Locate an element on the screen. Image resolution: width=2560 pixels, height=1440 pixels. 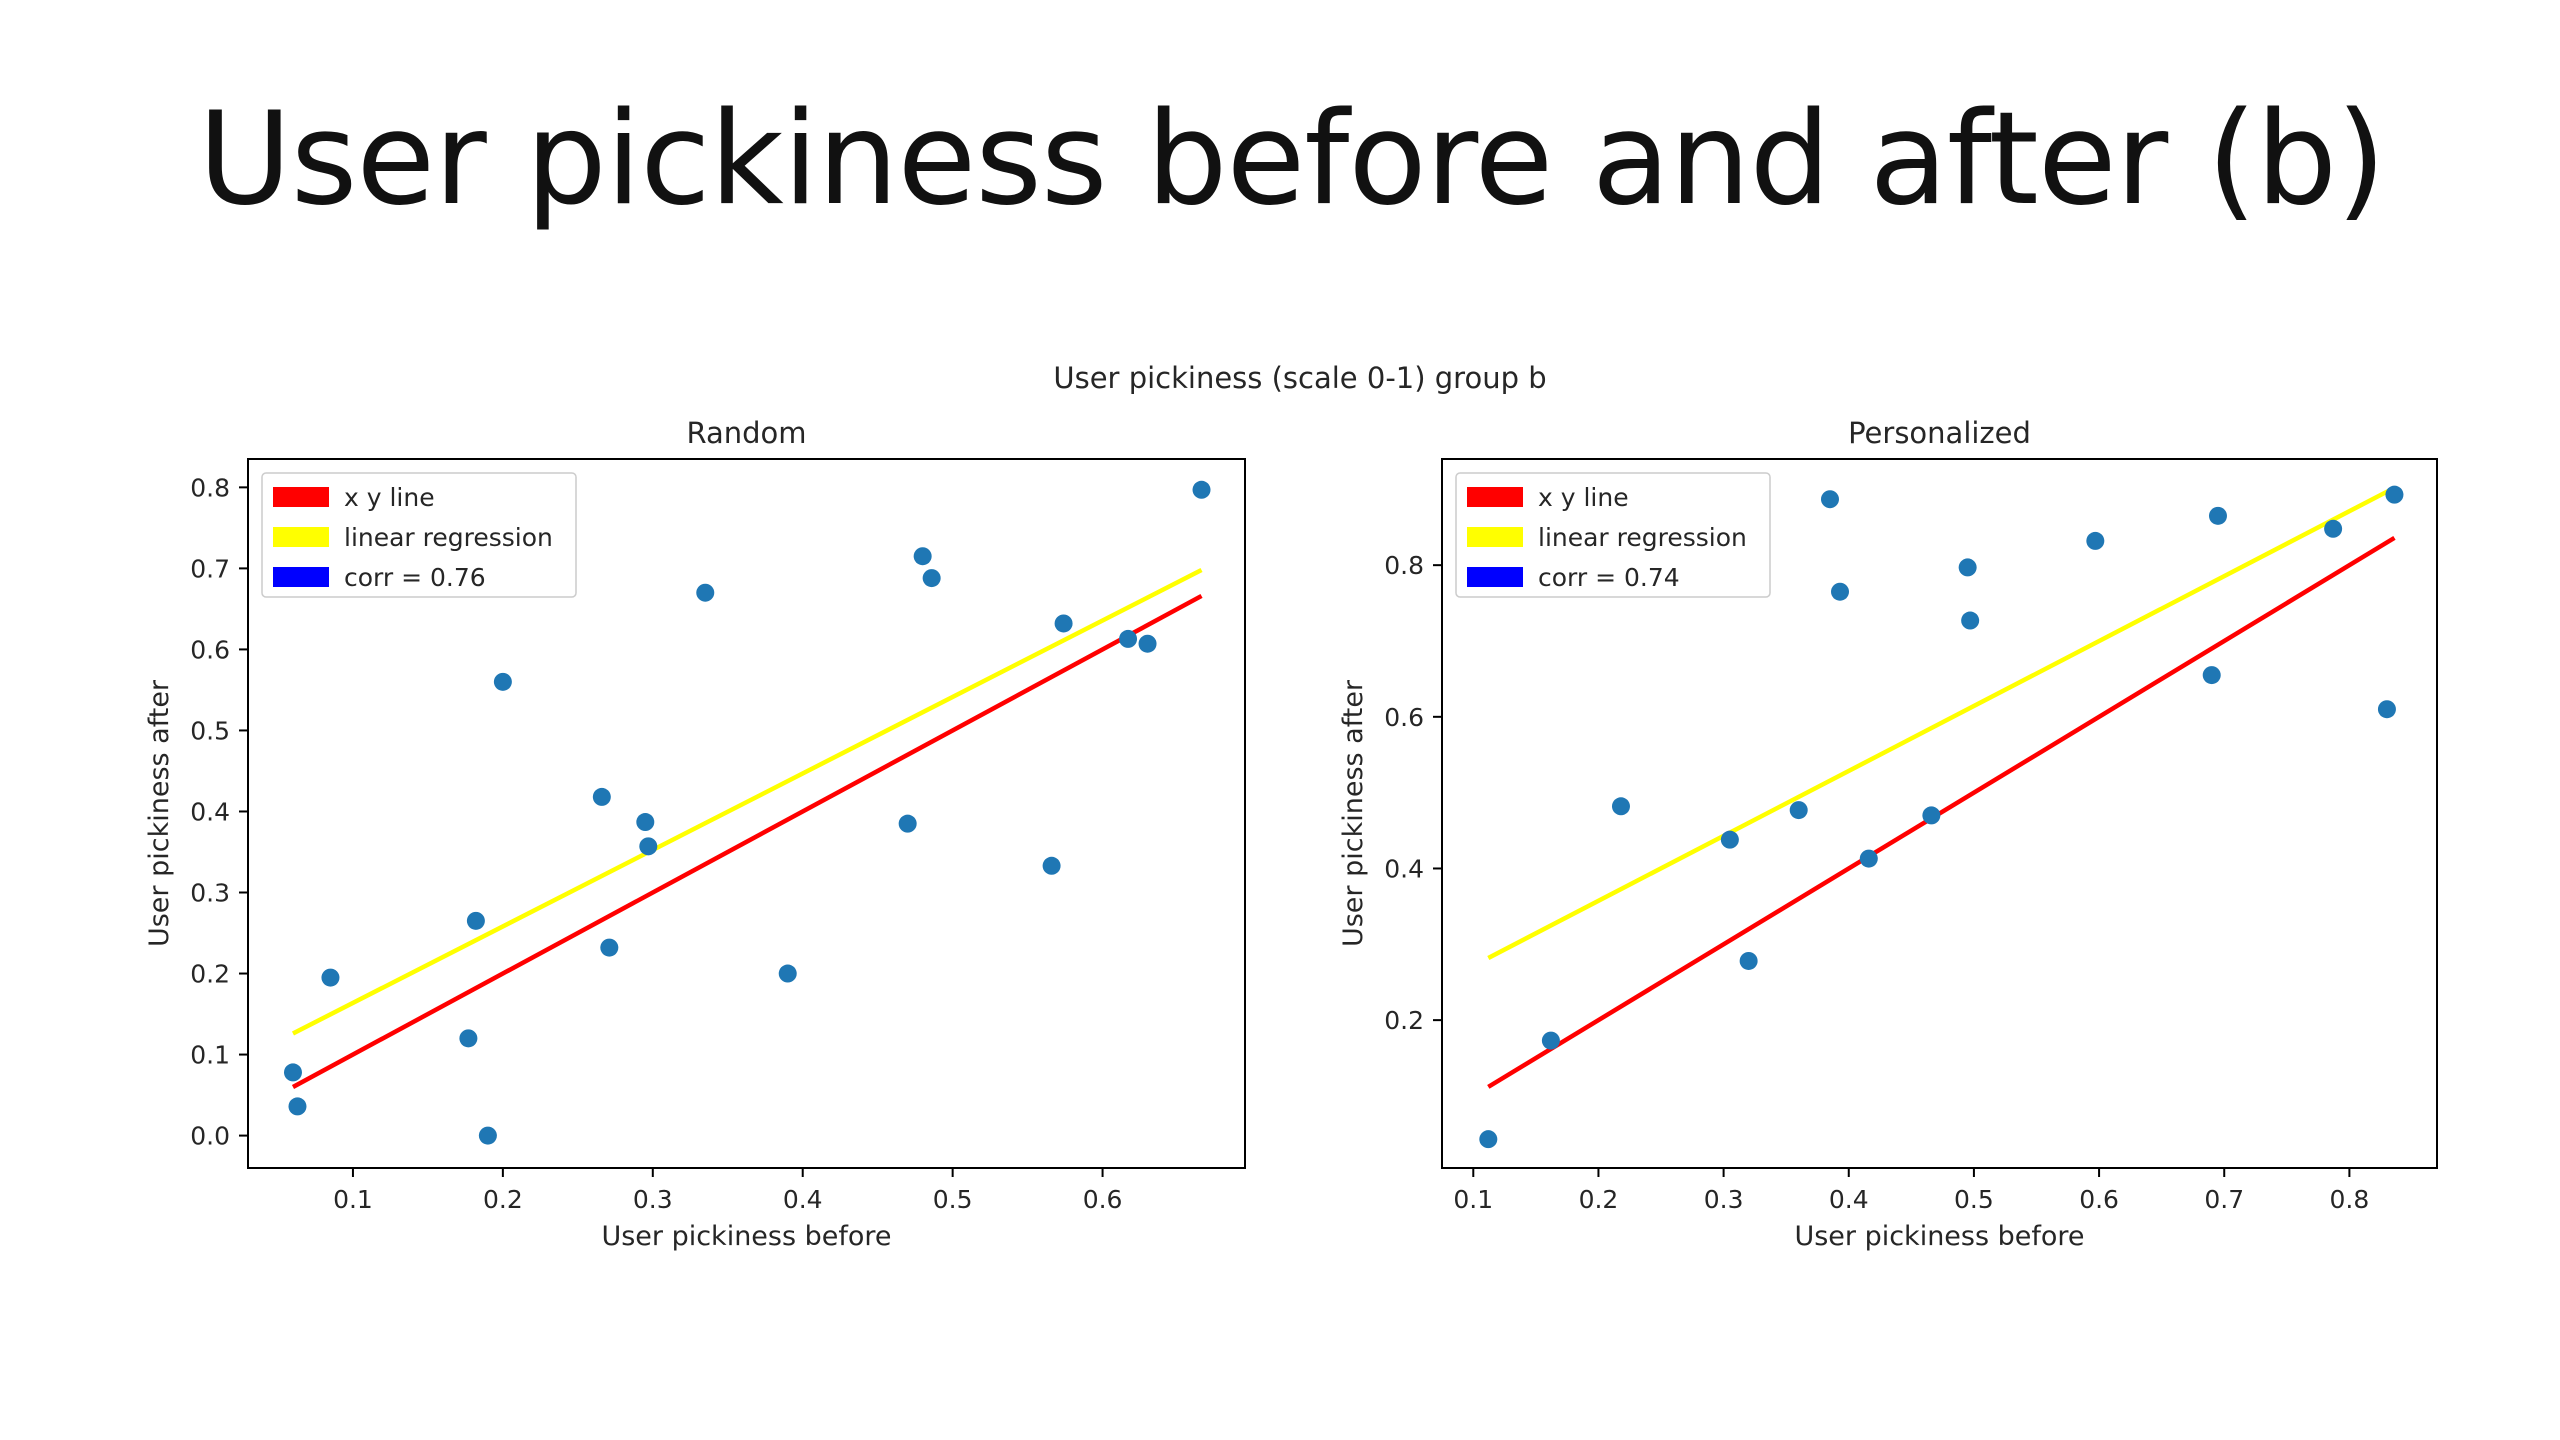
slide-title: User pickiness before and after (b) is located at coordinates (1292, 159).